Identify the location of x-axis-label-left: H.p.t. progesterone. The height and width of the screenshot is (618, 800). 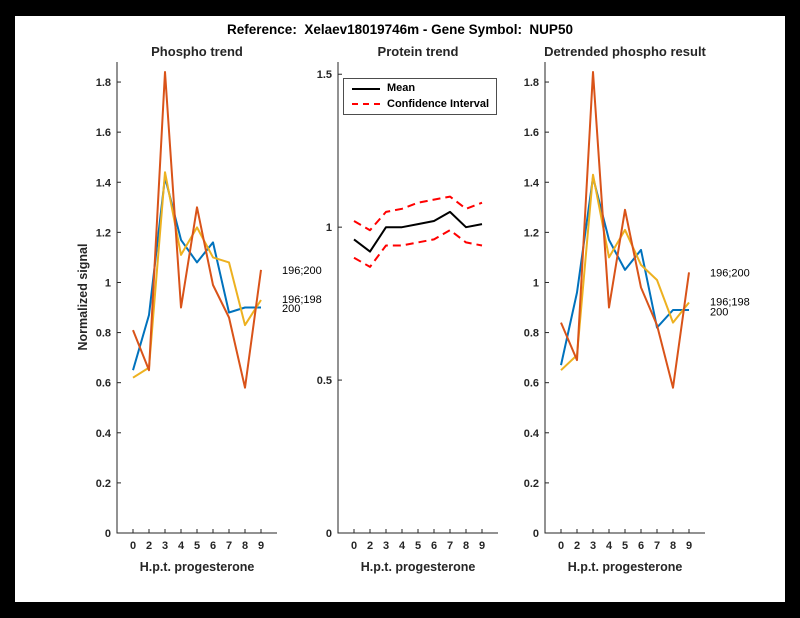
(197, 567).